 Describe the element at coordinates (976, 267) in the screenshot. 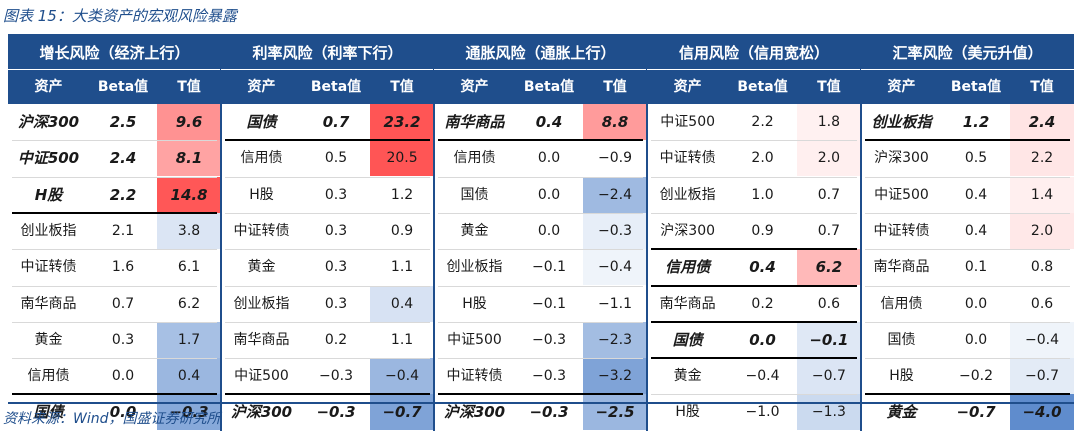

I see `beta-cell: 0.1` at that location.